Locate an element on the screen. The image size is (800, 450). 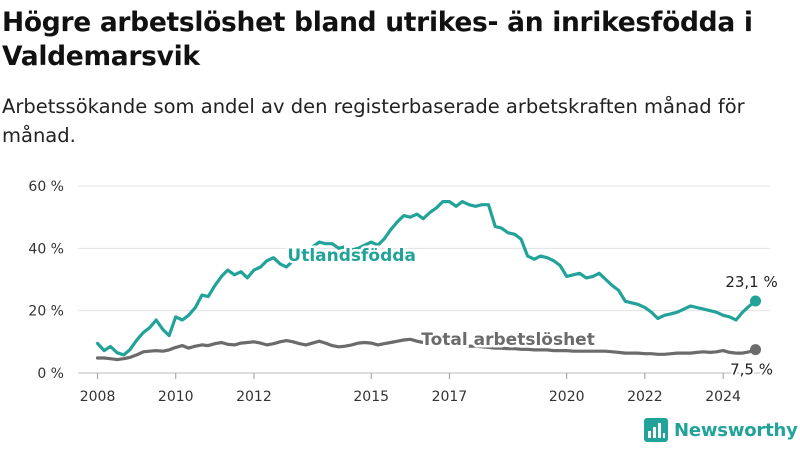
y-tick-label: 0 % is located at coordinates (50, 374).